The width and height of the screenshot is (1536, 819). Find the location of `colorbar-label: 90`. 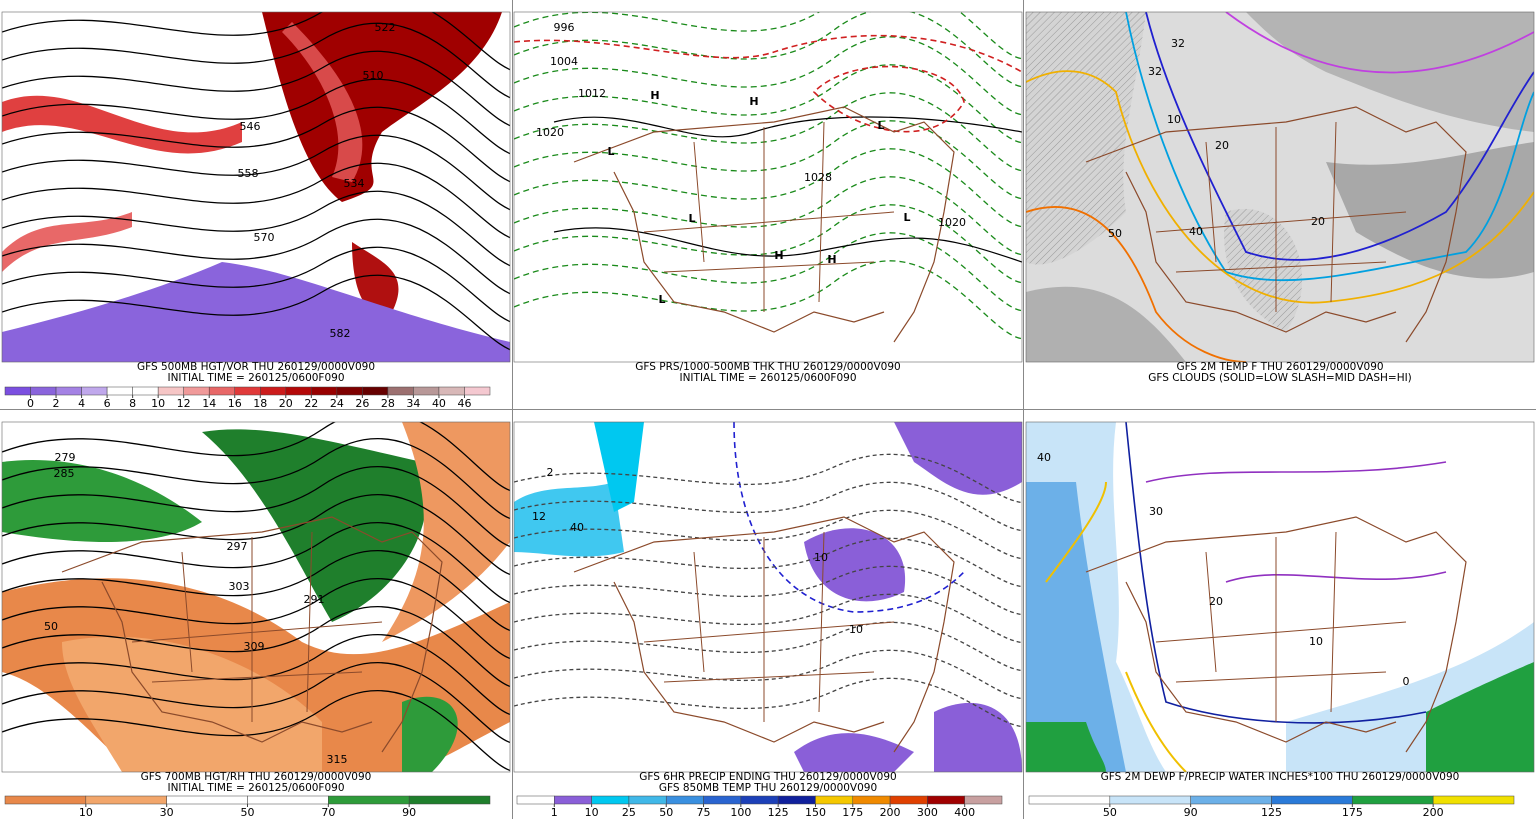

colorbar-label: 90 is located at coordinates (409, 812).